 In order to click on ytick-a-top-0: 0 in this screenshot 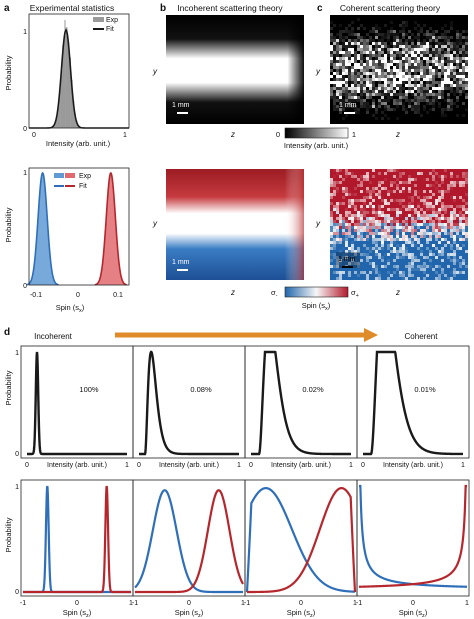, I will do `click(25, 129)`.